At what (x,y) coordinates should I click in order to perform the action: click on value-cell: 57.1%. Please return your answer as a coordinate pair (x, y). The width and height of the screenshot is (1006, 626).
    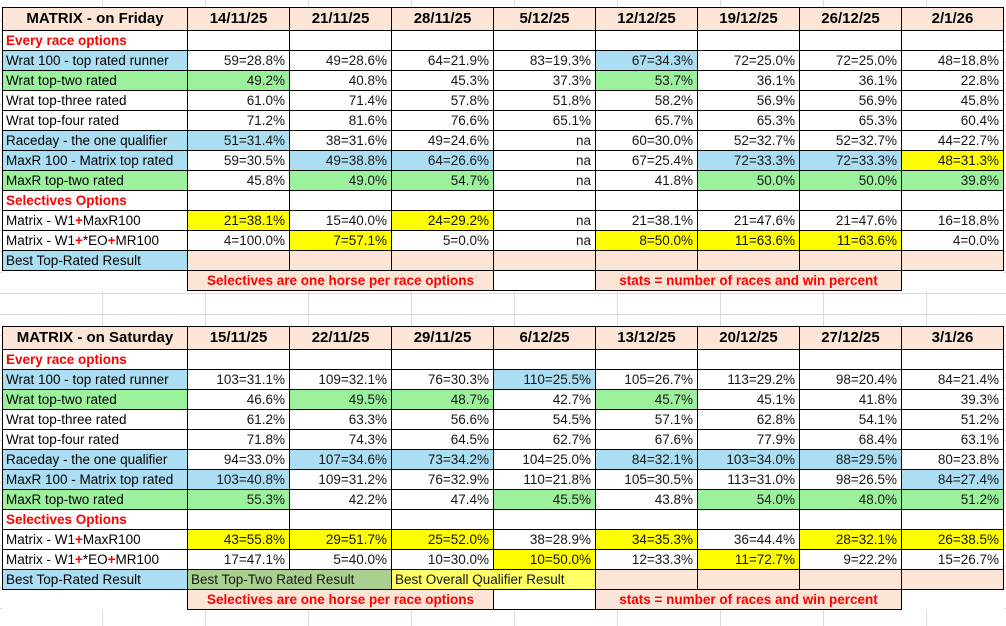
    Looking at the image, I should click on (646, 419).